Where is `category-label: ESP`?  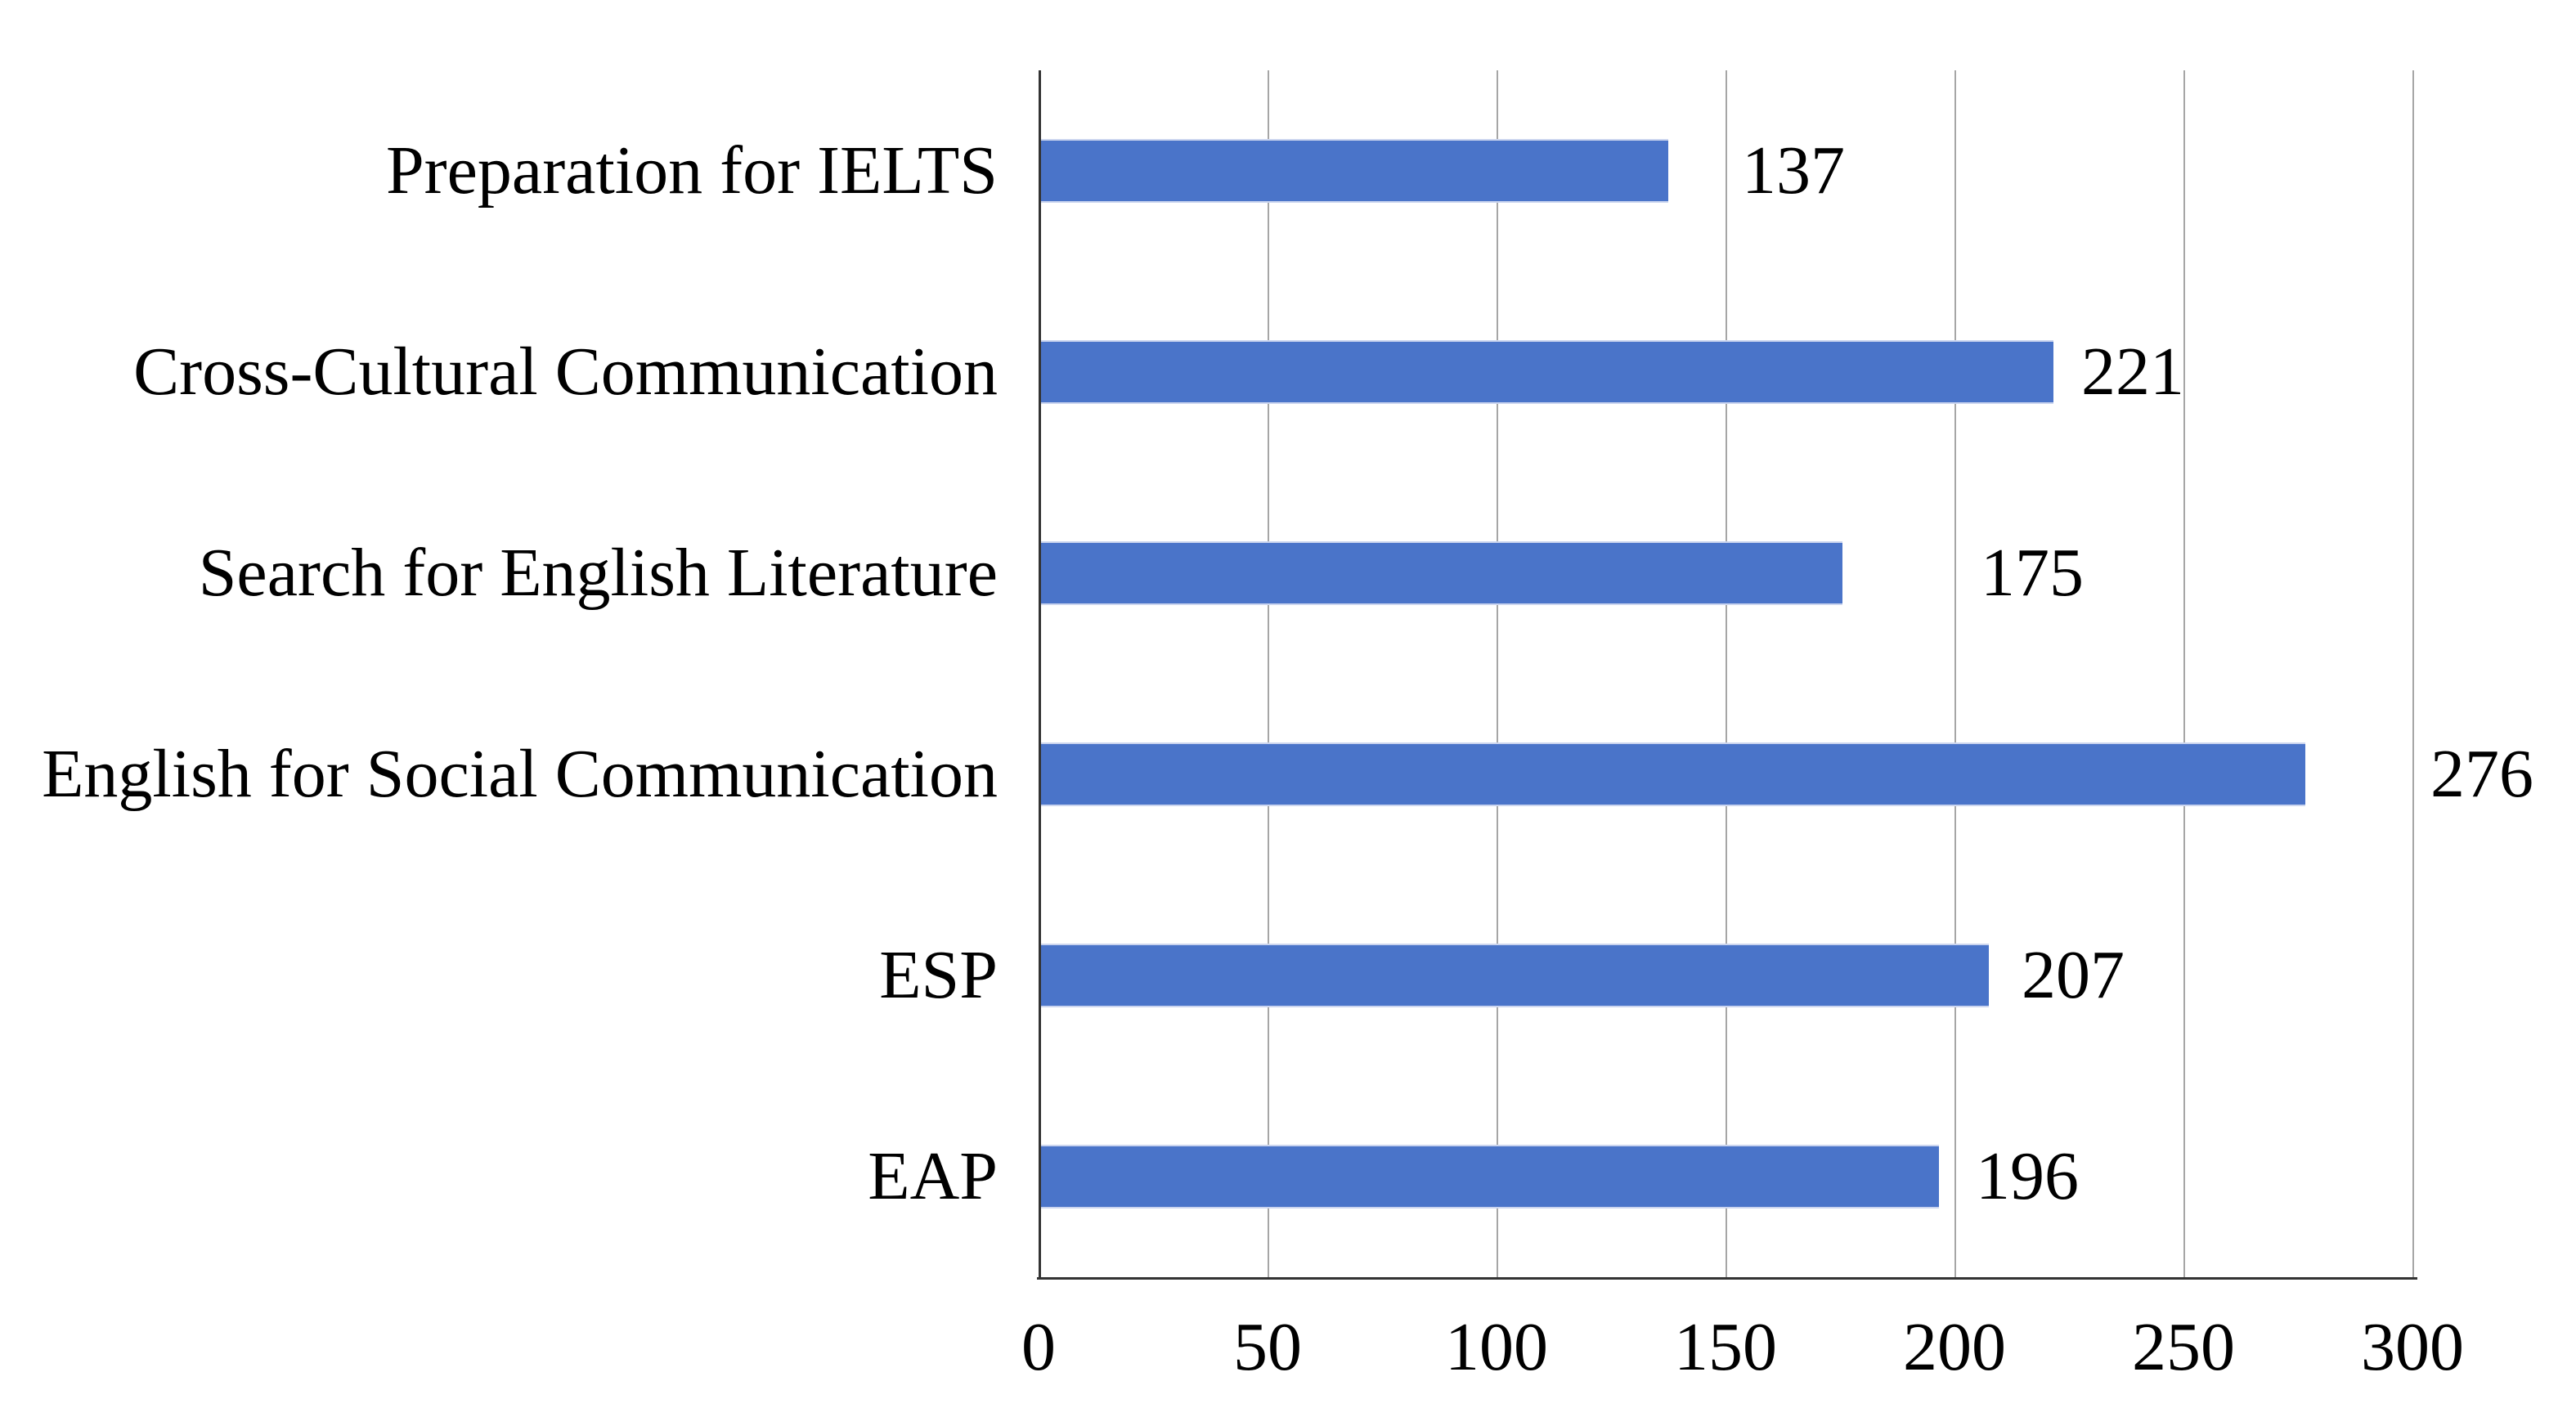
category-label: ESP is located at coordinates (939, 975).